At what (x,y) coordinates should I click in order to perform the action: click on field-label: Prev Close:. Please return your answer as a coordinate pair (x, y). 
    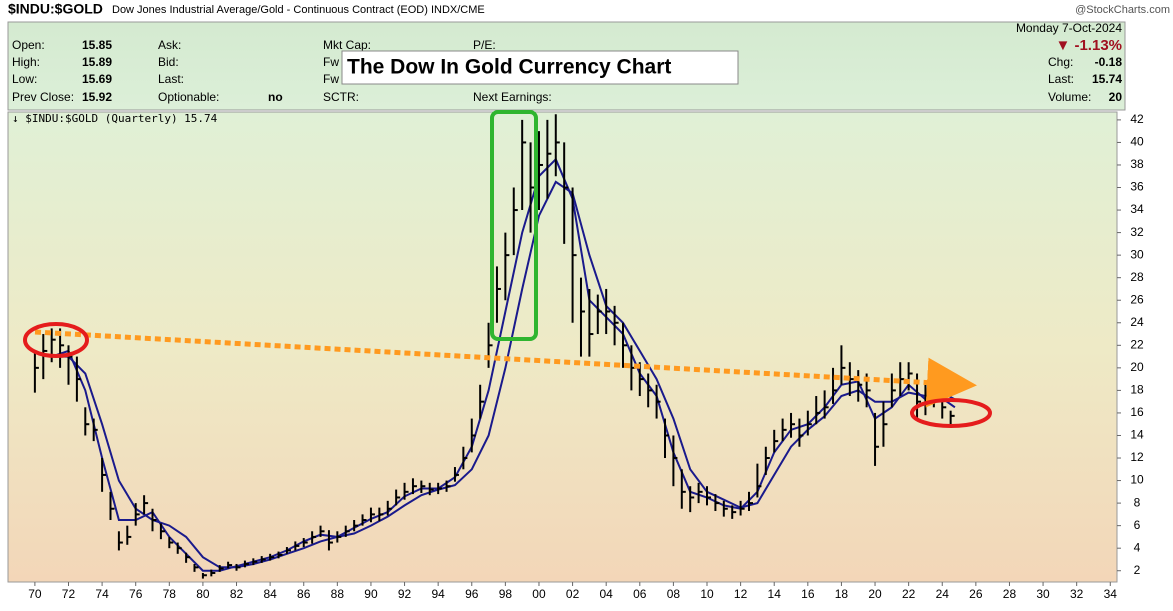
    Looking at the image, I should click on (43, 97).